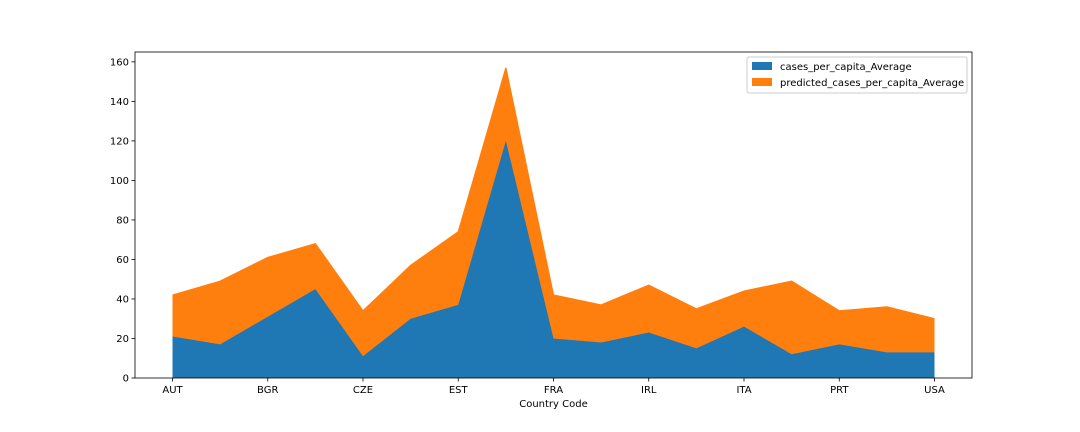 This screenshot has width=1080, height=432. What do you see at coordinates (267, 390) in the screenshot?
I see `x-tick-label: BGR` at bounding box center [267, 390].